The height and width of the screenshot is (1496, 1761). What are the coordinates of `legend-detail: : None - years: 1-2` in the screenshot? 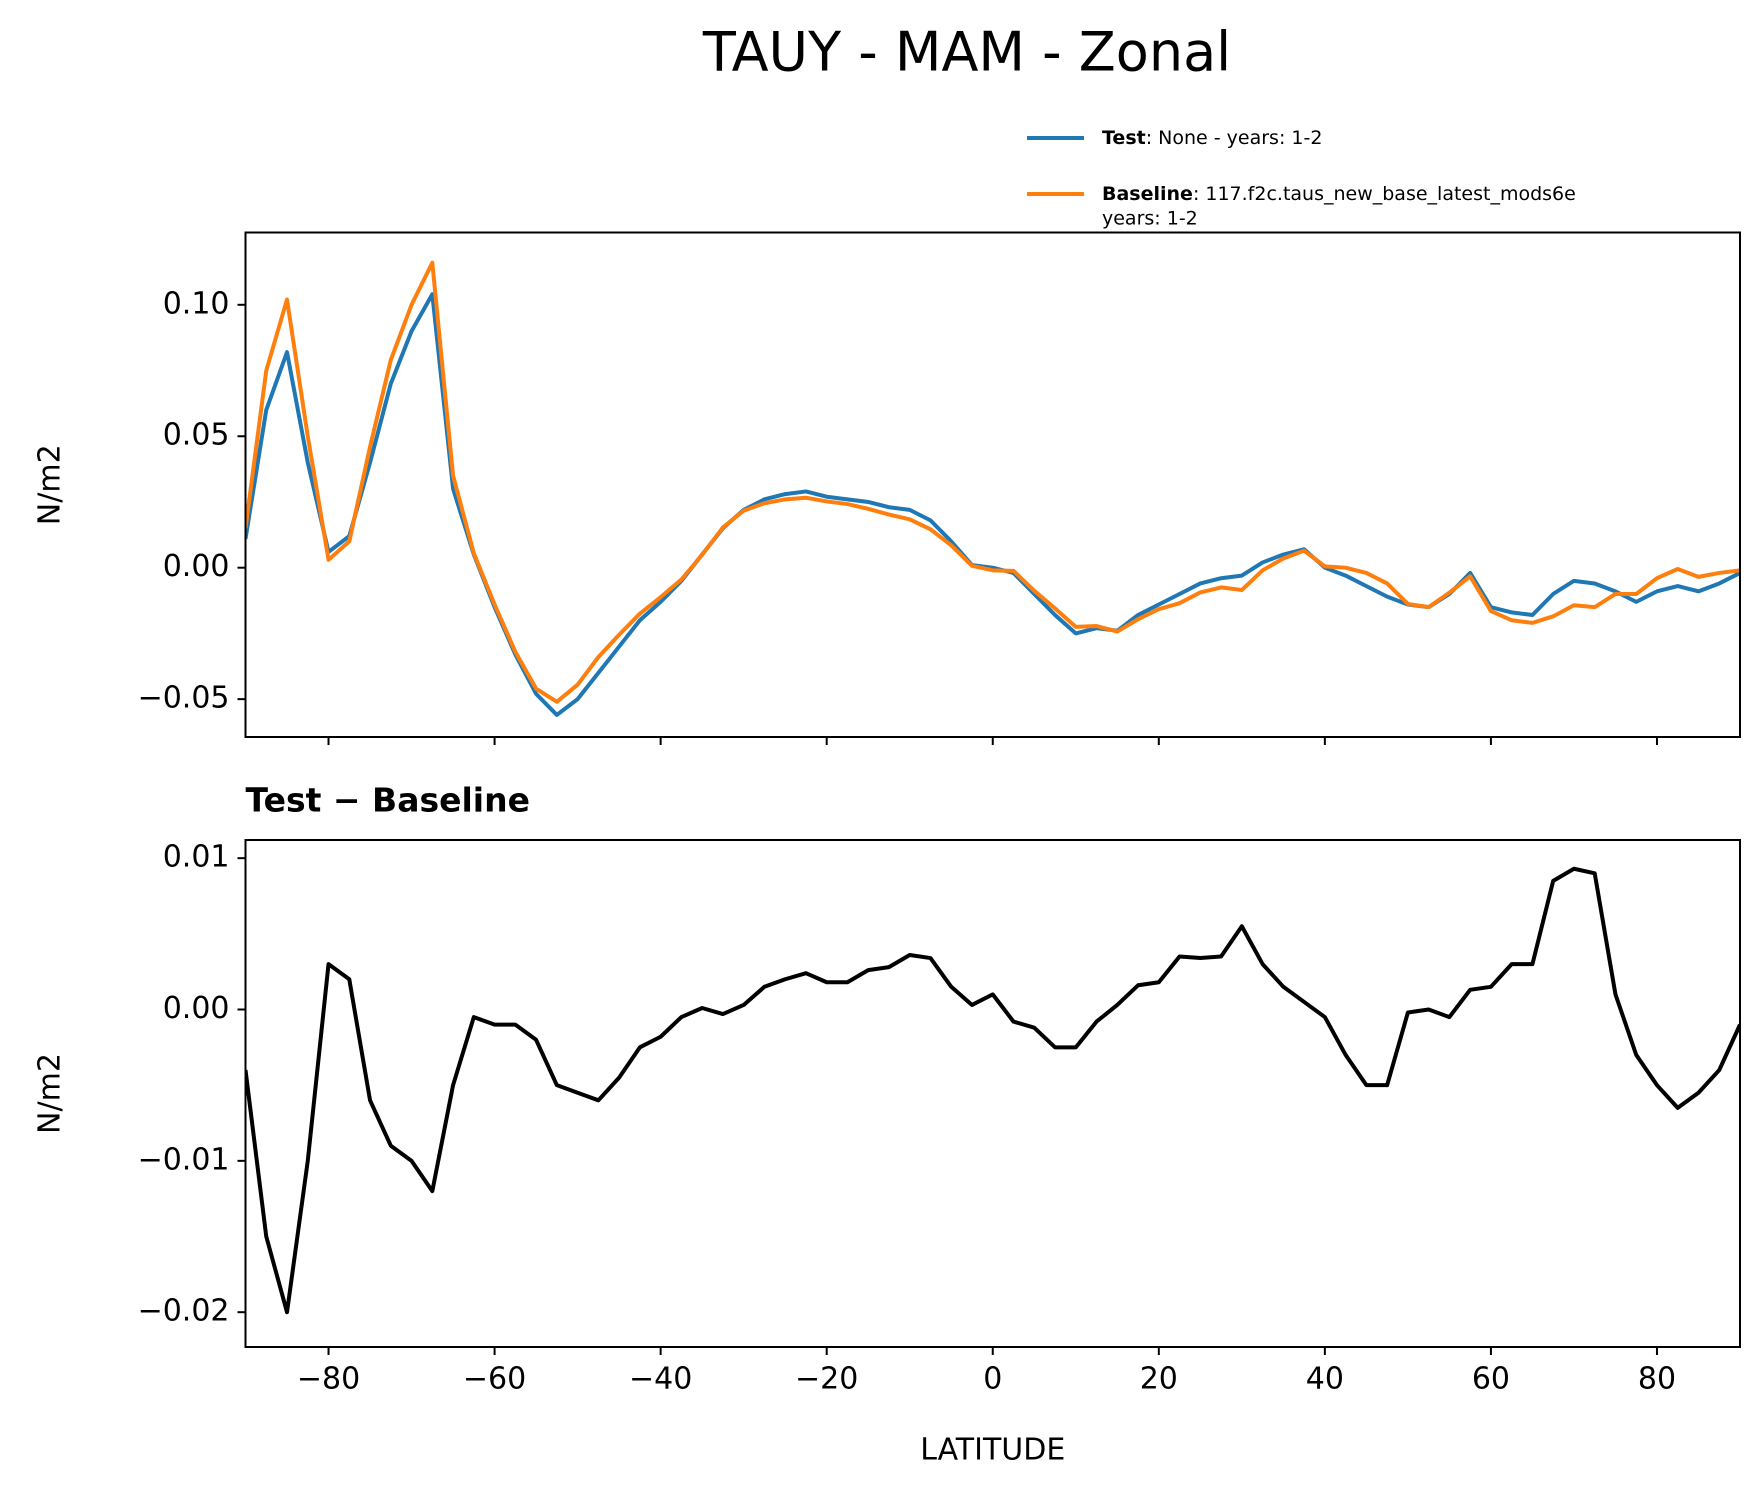 It's located at (1234, 138).